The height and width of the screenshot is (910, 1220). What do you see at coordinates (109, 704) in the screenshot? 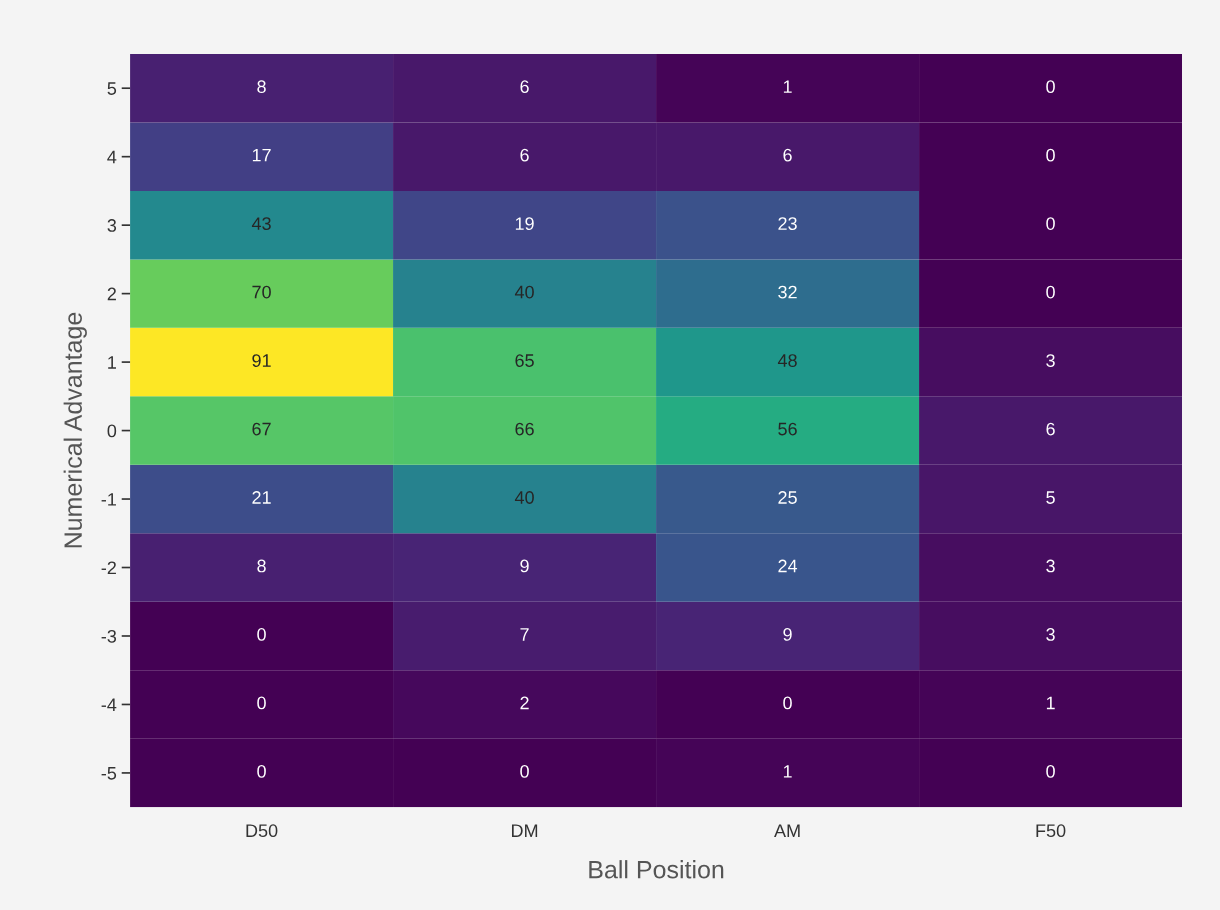
I see `y-tick-label: -4` at bounding box center [109, 704].